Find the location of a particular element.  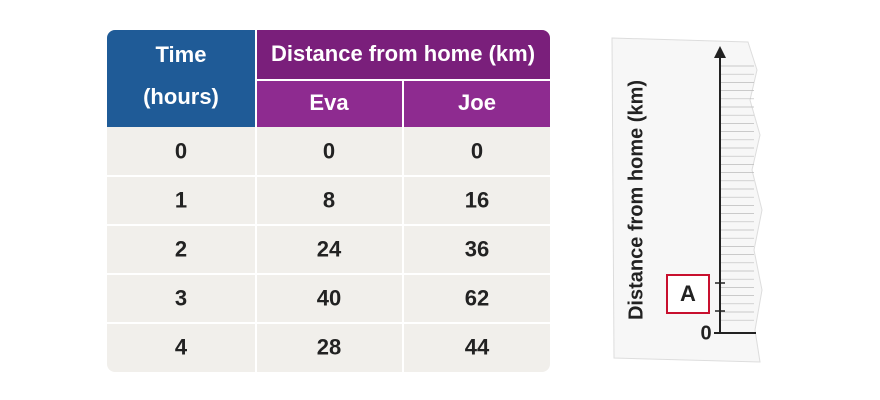

eva-header: Eva is located at coordinates (329, 102).